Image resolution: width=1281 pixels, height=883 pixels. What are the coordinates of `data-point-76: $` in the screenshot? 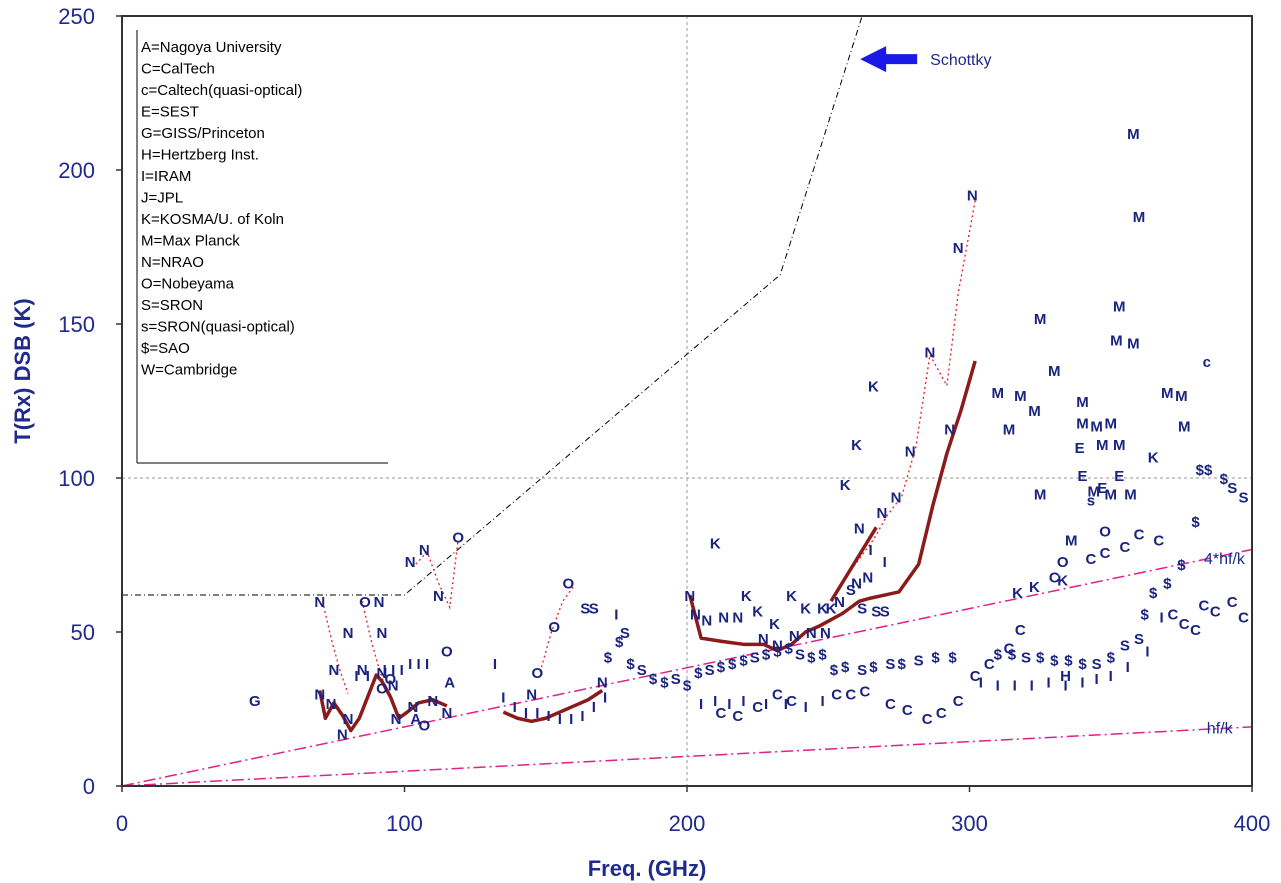 It's located at (834, 670).